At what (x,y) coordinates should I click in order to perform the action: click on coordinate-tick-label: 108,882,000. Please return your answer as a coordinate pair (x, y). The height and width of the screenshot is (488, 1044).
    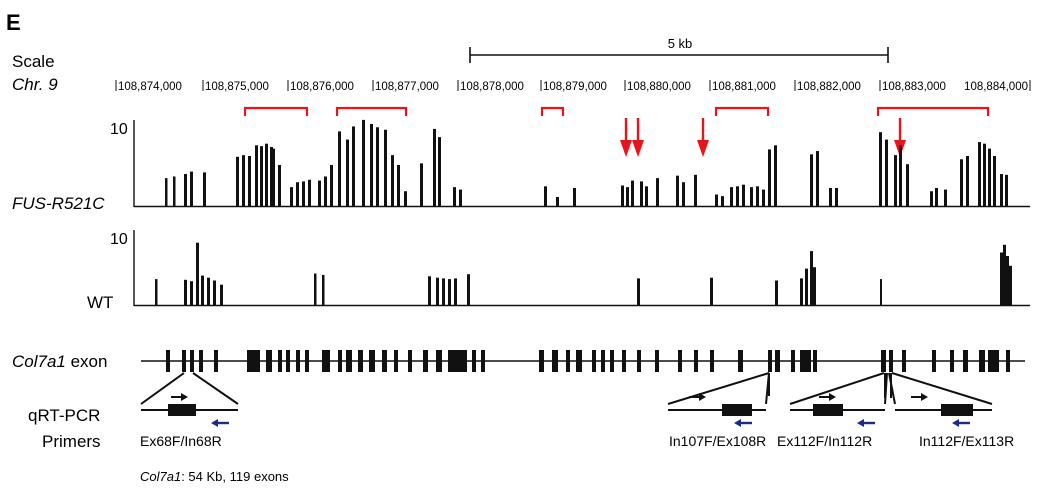
    Looking at the image, I should click on (829, 87).